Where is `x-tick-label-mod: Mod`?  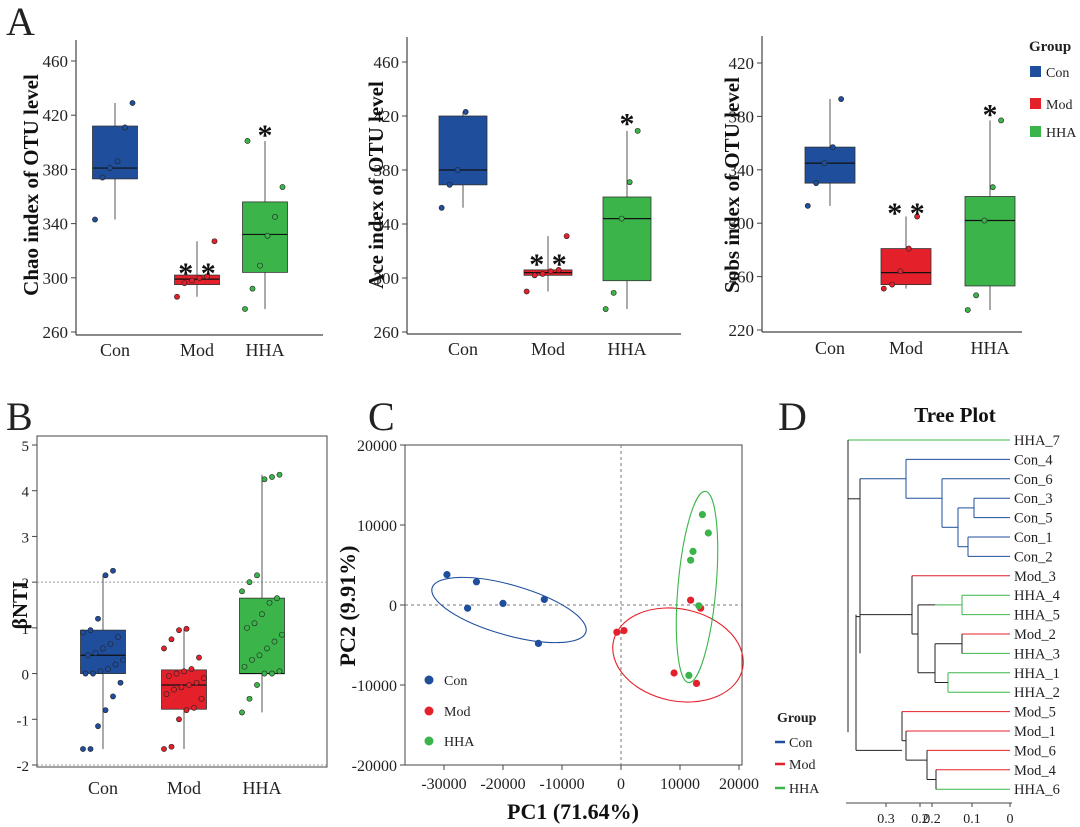 x-tick-label-mod: Mod is located at coordinates (197, 350).